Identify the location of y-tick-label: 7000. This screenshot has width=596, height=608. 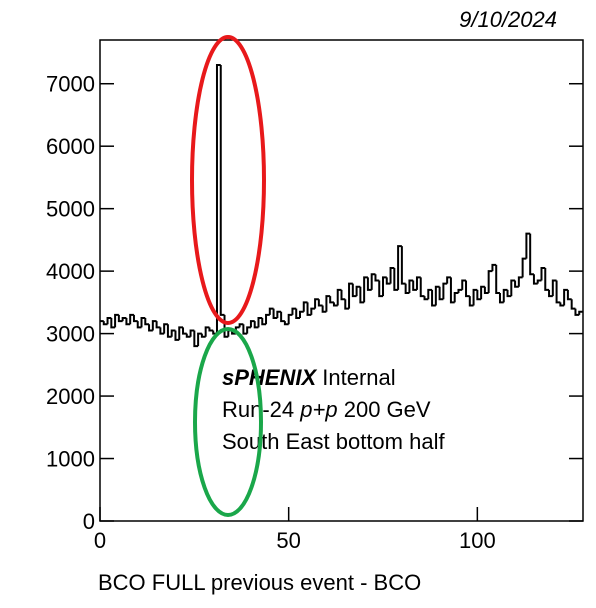
(70, 84).